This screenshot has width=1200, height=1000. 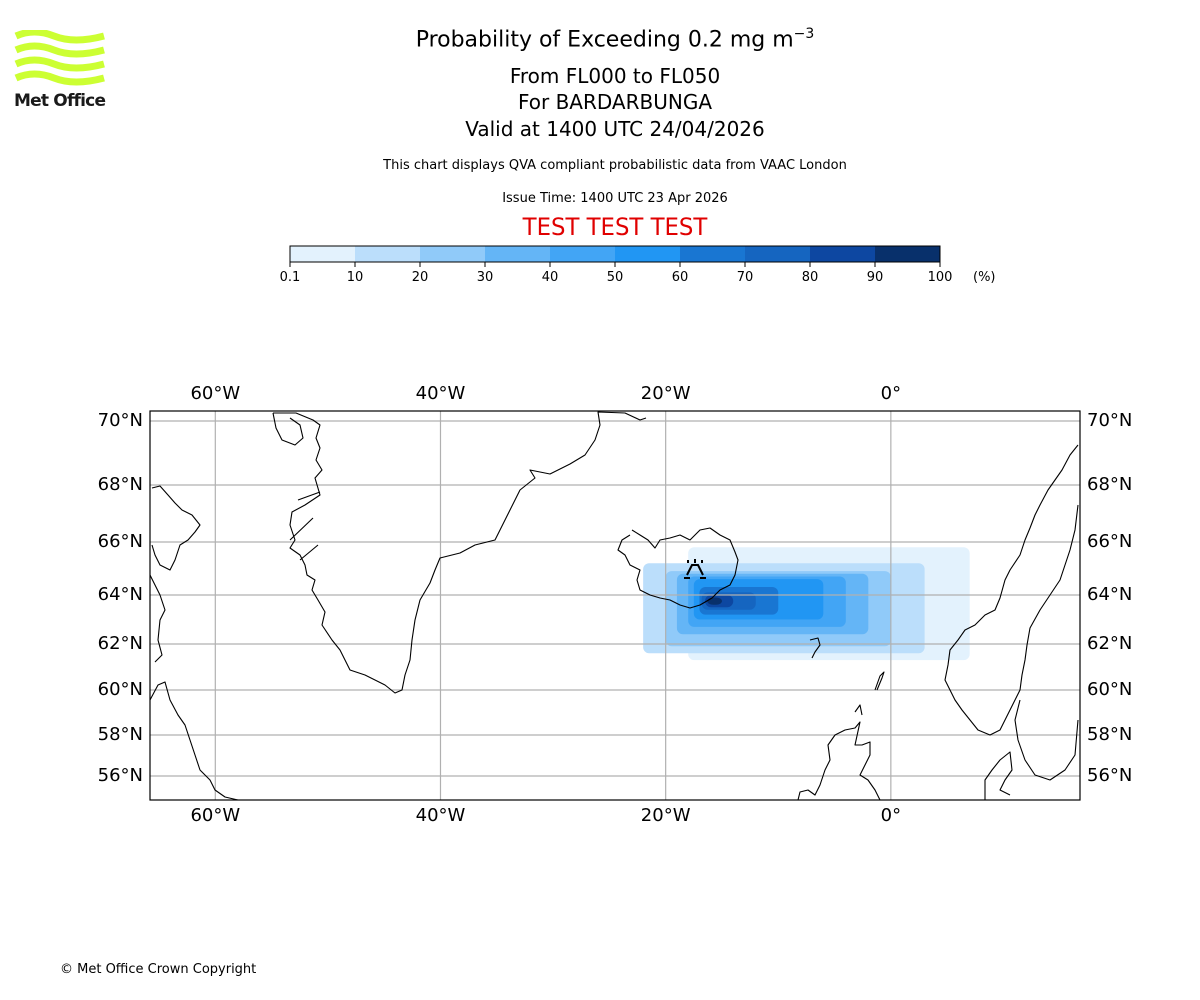 I want to click on coastline-faroe, so click(x=815, y=648).